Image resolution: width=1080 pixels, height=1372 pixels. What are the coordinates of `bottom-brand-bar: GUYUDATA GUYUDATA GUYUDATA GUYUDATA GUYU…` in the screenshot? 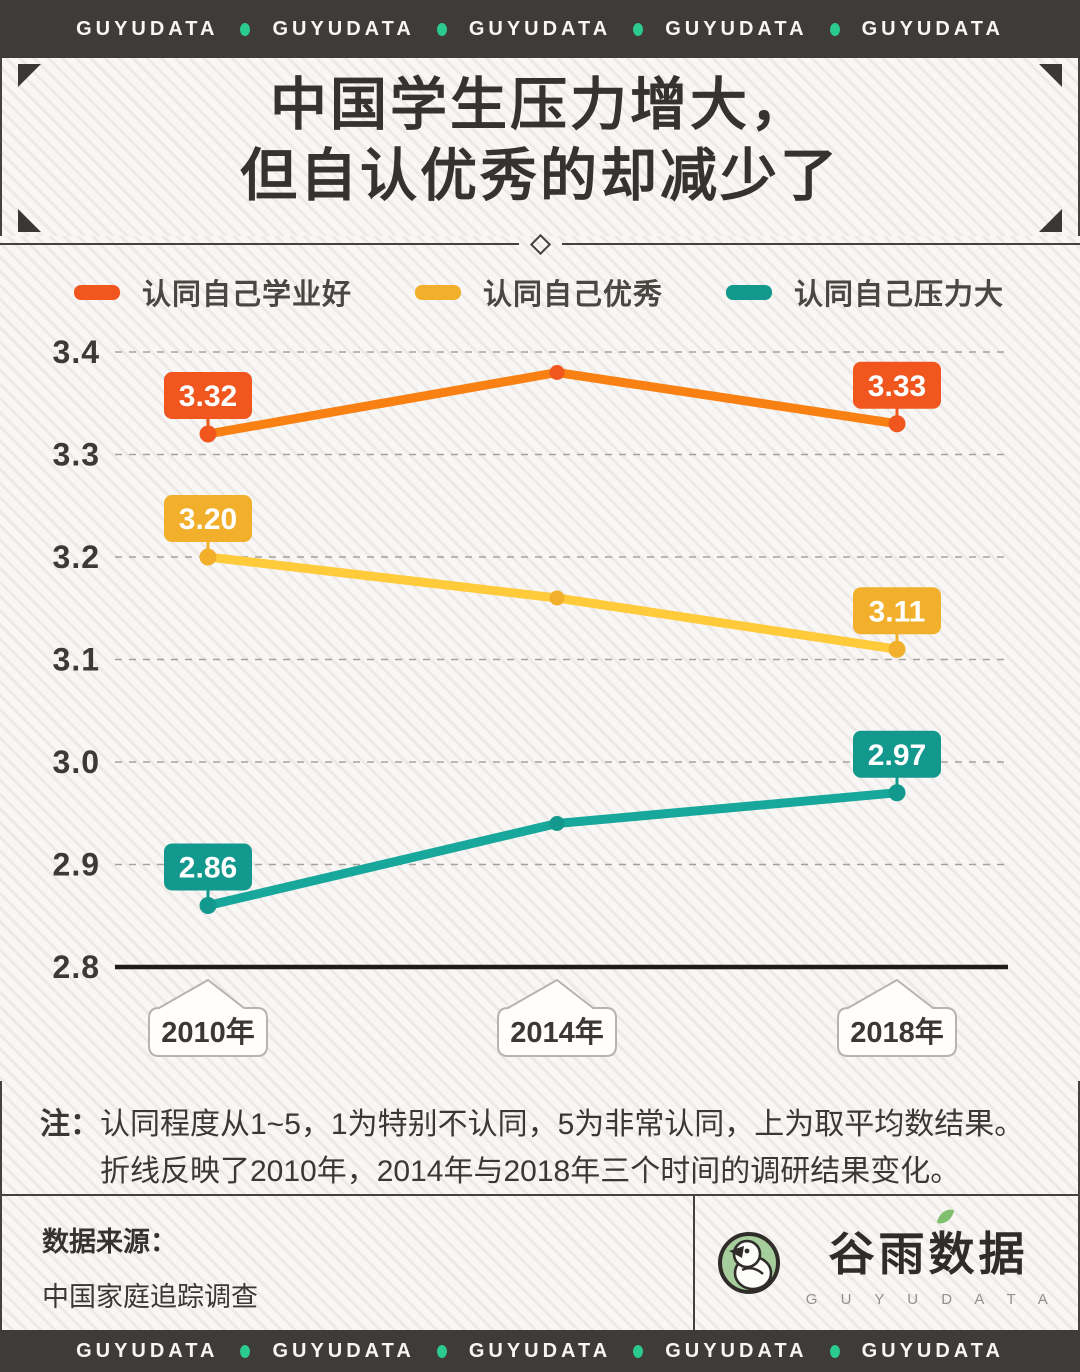 It's located at (540, 1351).